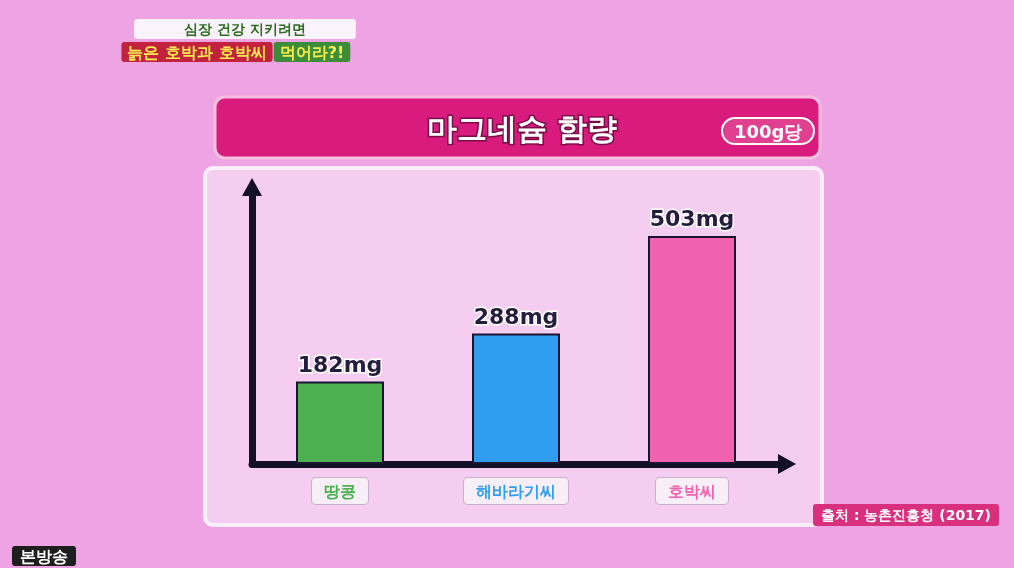 The height and width of the screenshot is (568, 1014). What do you see at coordinates (692, 491) in the screenshot?
I see `x-tick-label: 호박씨` at bounding box center [692, 491].